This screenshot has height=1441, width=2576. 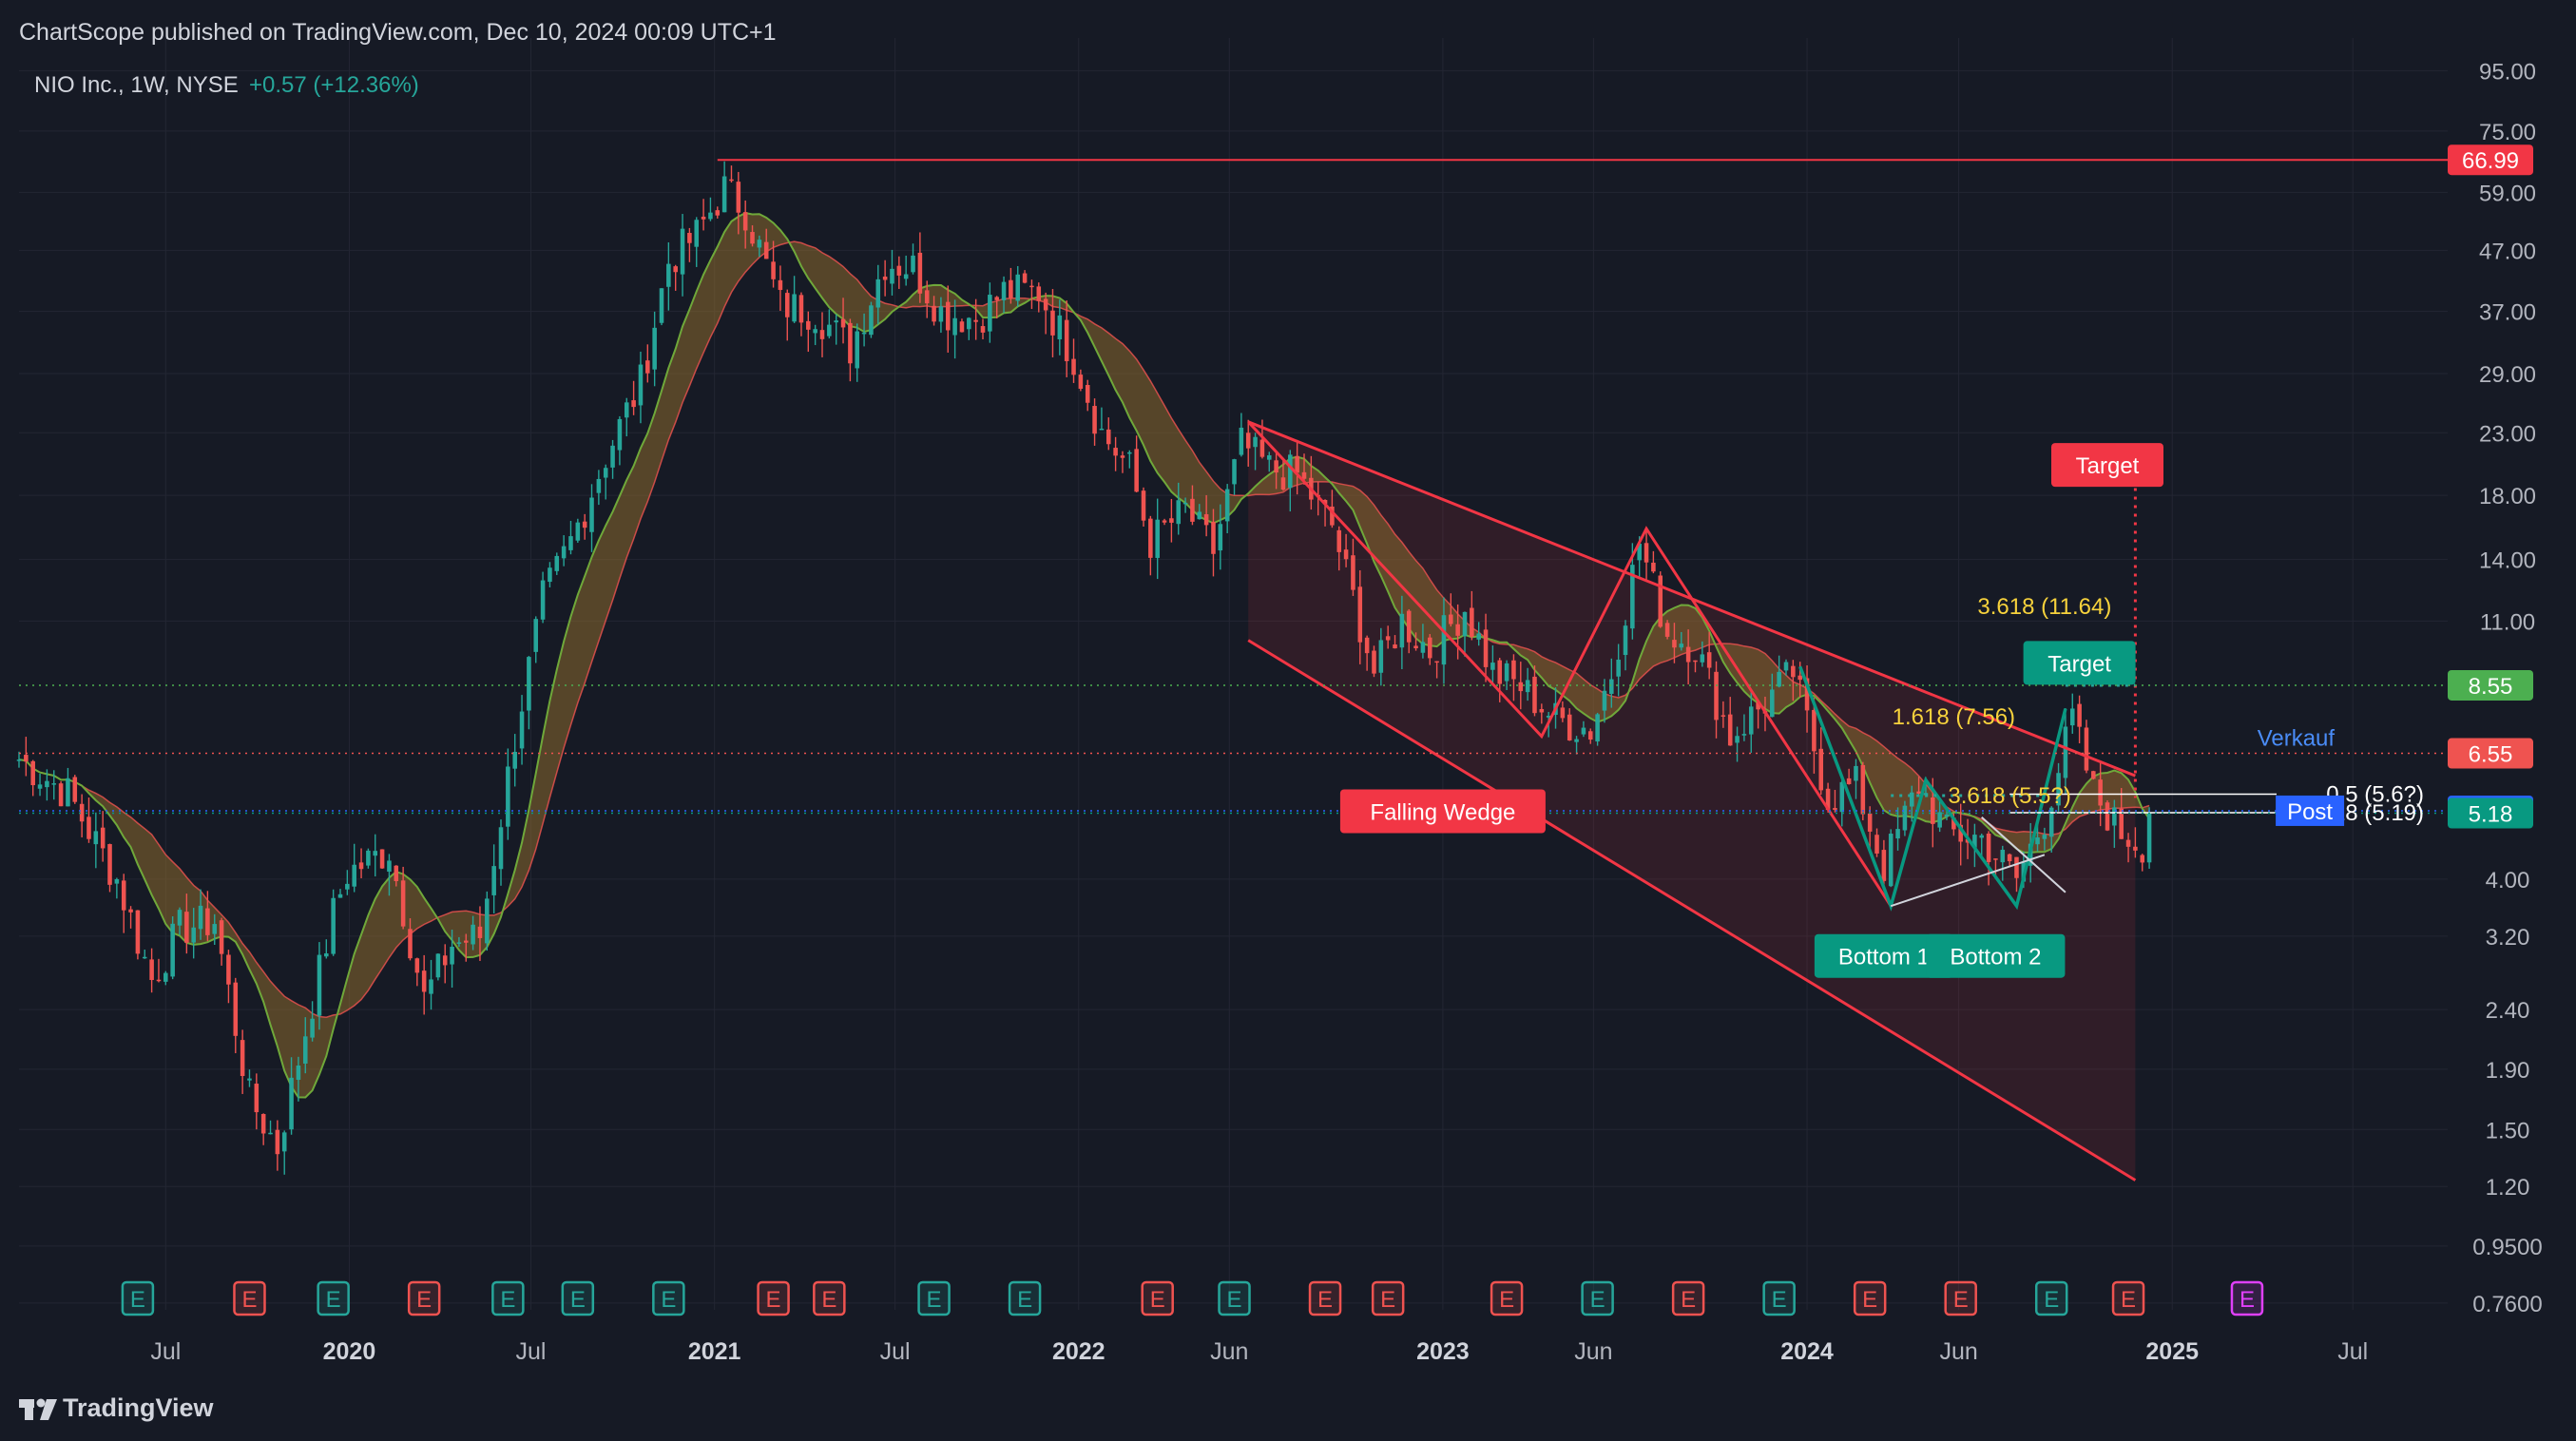 What do you see at coordinates (1570, 664) in the screenshot?
I see `swing-path` at bounding box center [1570, 664].